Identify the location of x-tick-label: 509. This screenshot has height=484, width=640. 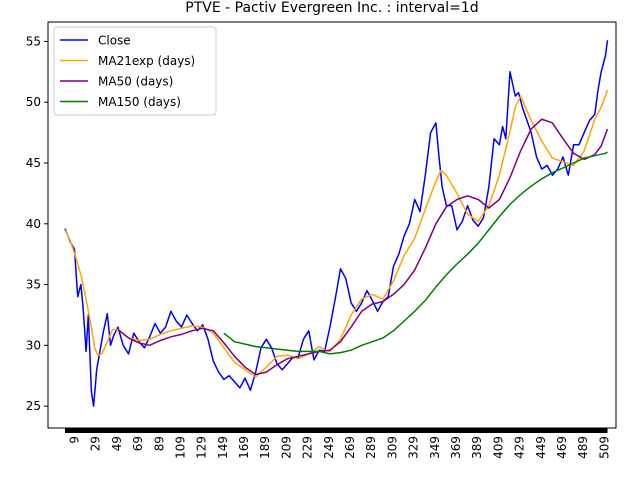
(604, 447).